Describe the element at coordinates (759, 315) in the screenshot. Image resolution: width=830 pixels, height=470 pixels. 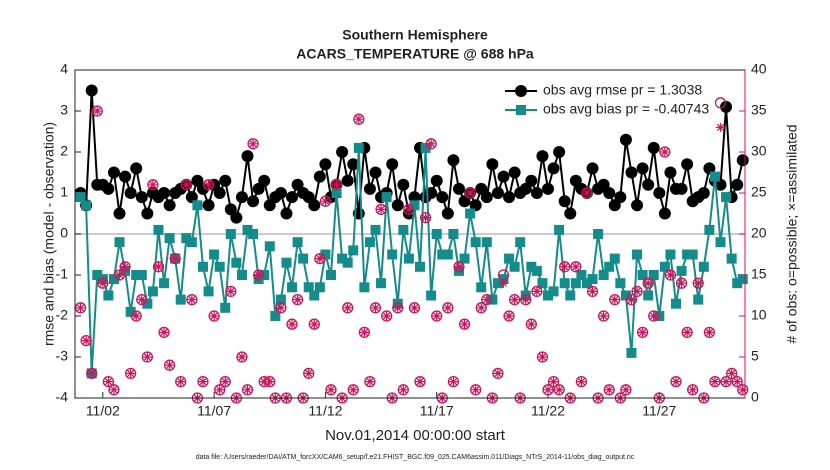
I see `y2-tick-label: 10` at that location.